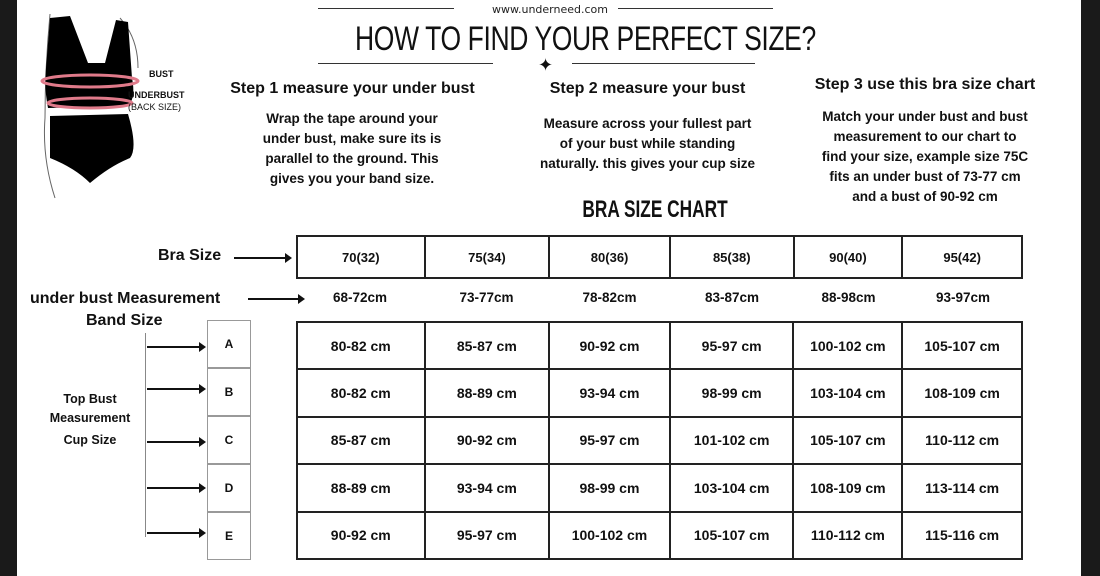 The image size is (1100, 576). What do you see at coordinates (925, 196) in the screenshot?
I see `text-line: and a bust of 90-92 cm` at bounding box center [925, 196].